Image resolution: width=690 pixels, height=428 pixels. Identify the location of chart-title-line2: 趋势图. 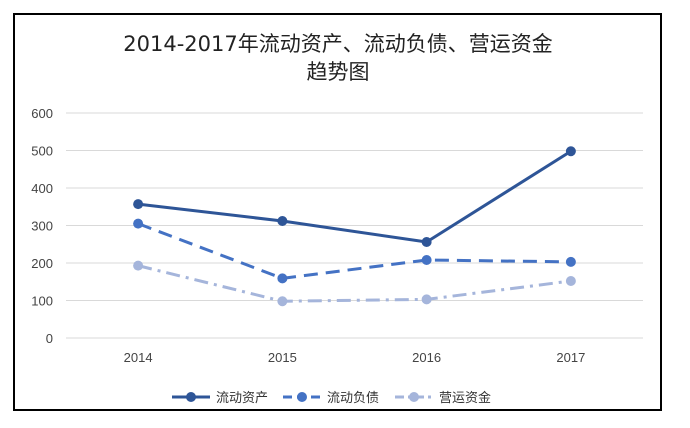
(338, 72).